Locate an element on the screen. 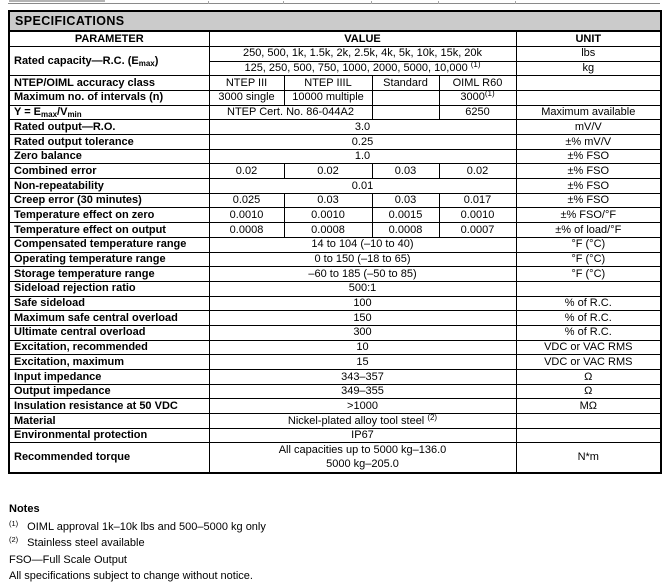  column-header-row: PARAMETER VALUE UNIT is located at coordinates (335, 38).